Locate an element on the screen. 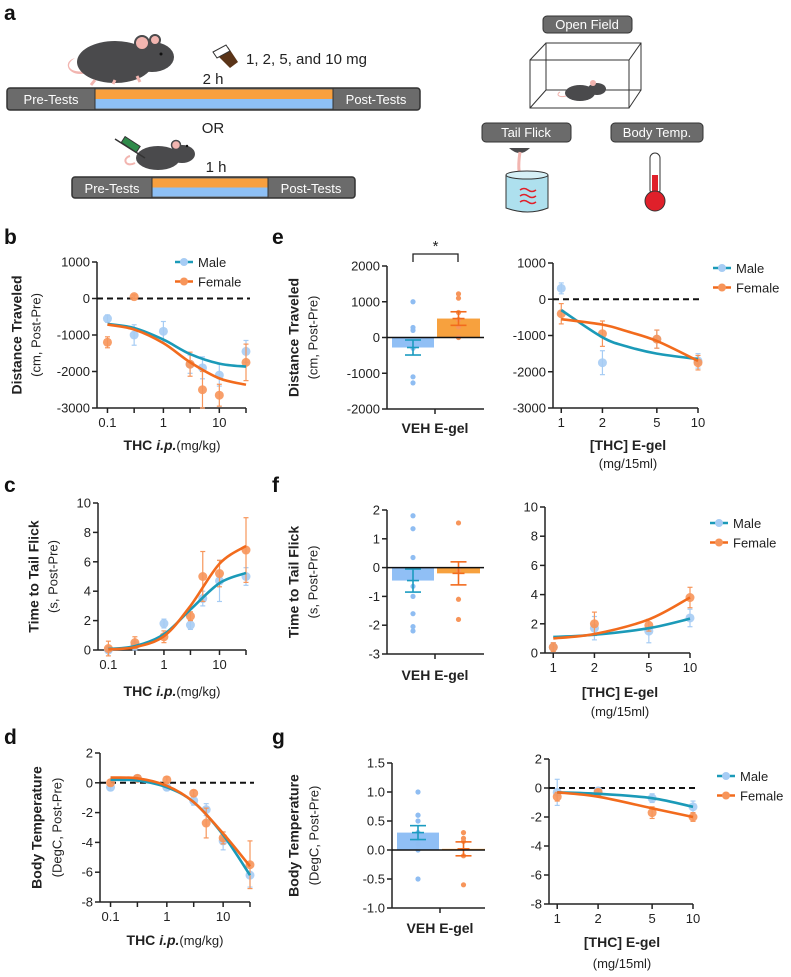 This screenshot has height=977, width=791. y-tick-label: -2 is located at coordinates (536, 817).